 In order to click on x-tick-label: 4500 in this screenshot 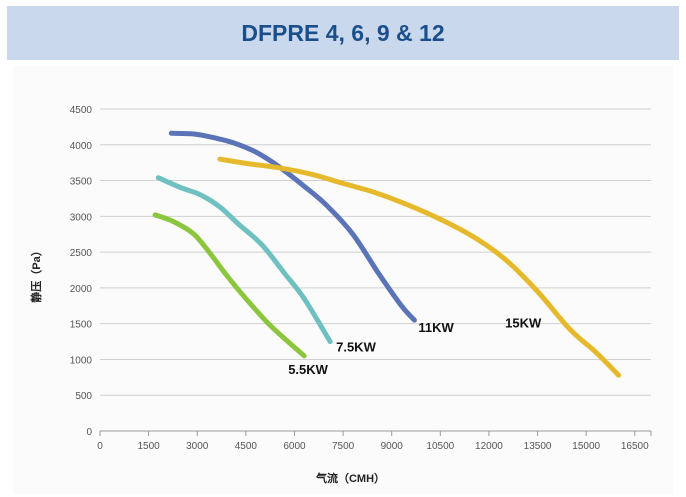, I will do `click(246, 446)`.